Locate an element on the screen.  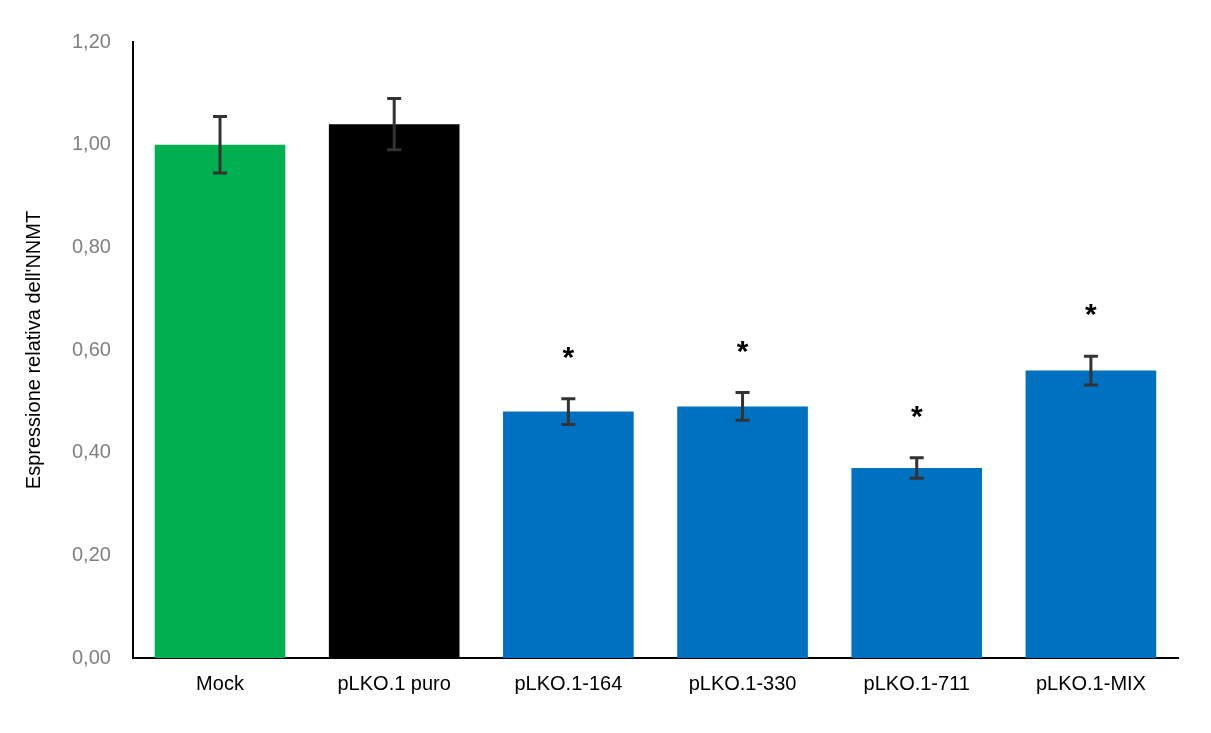
y-tick-label: 0,80 is located at coordinates (91, 245).